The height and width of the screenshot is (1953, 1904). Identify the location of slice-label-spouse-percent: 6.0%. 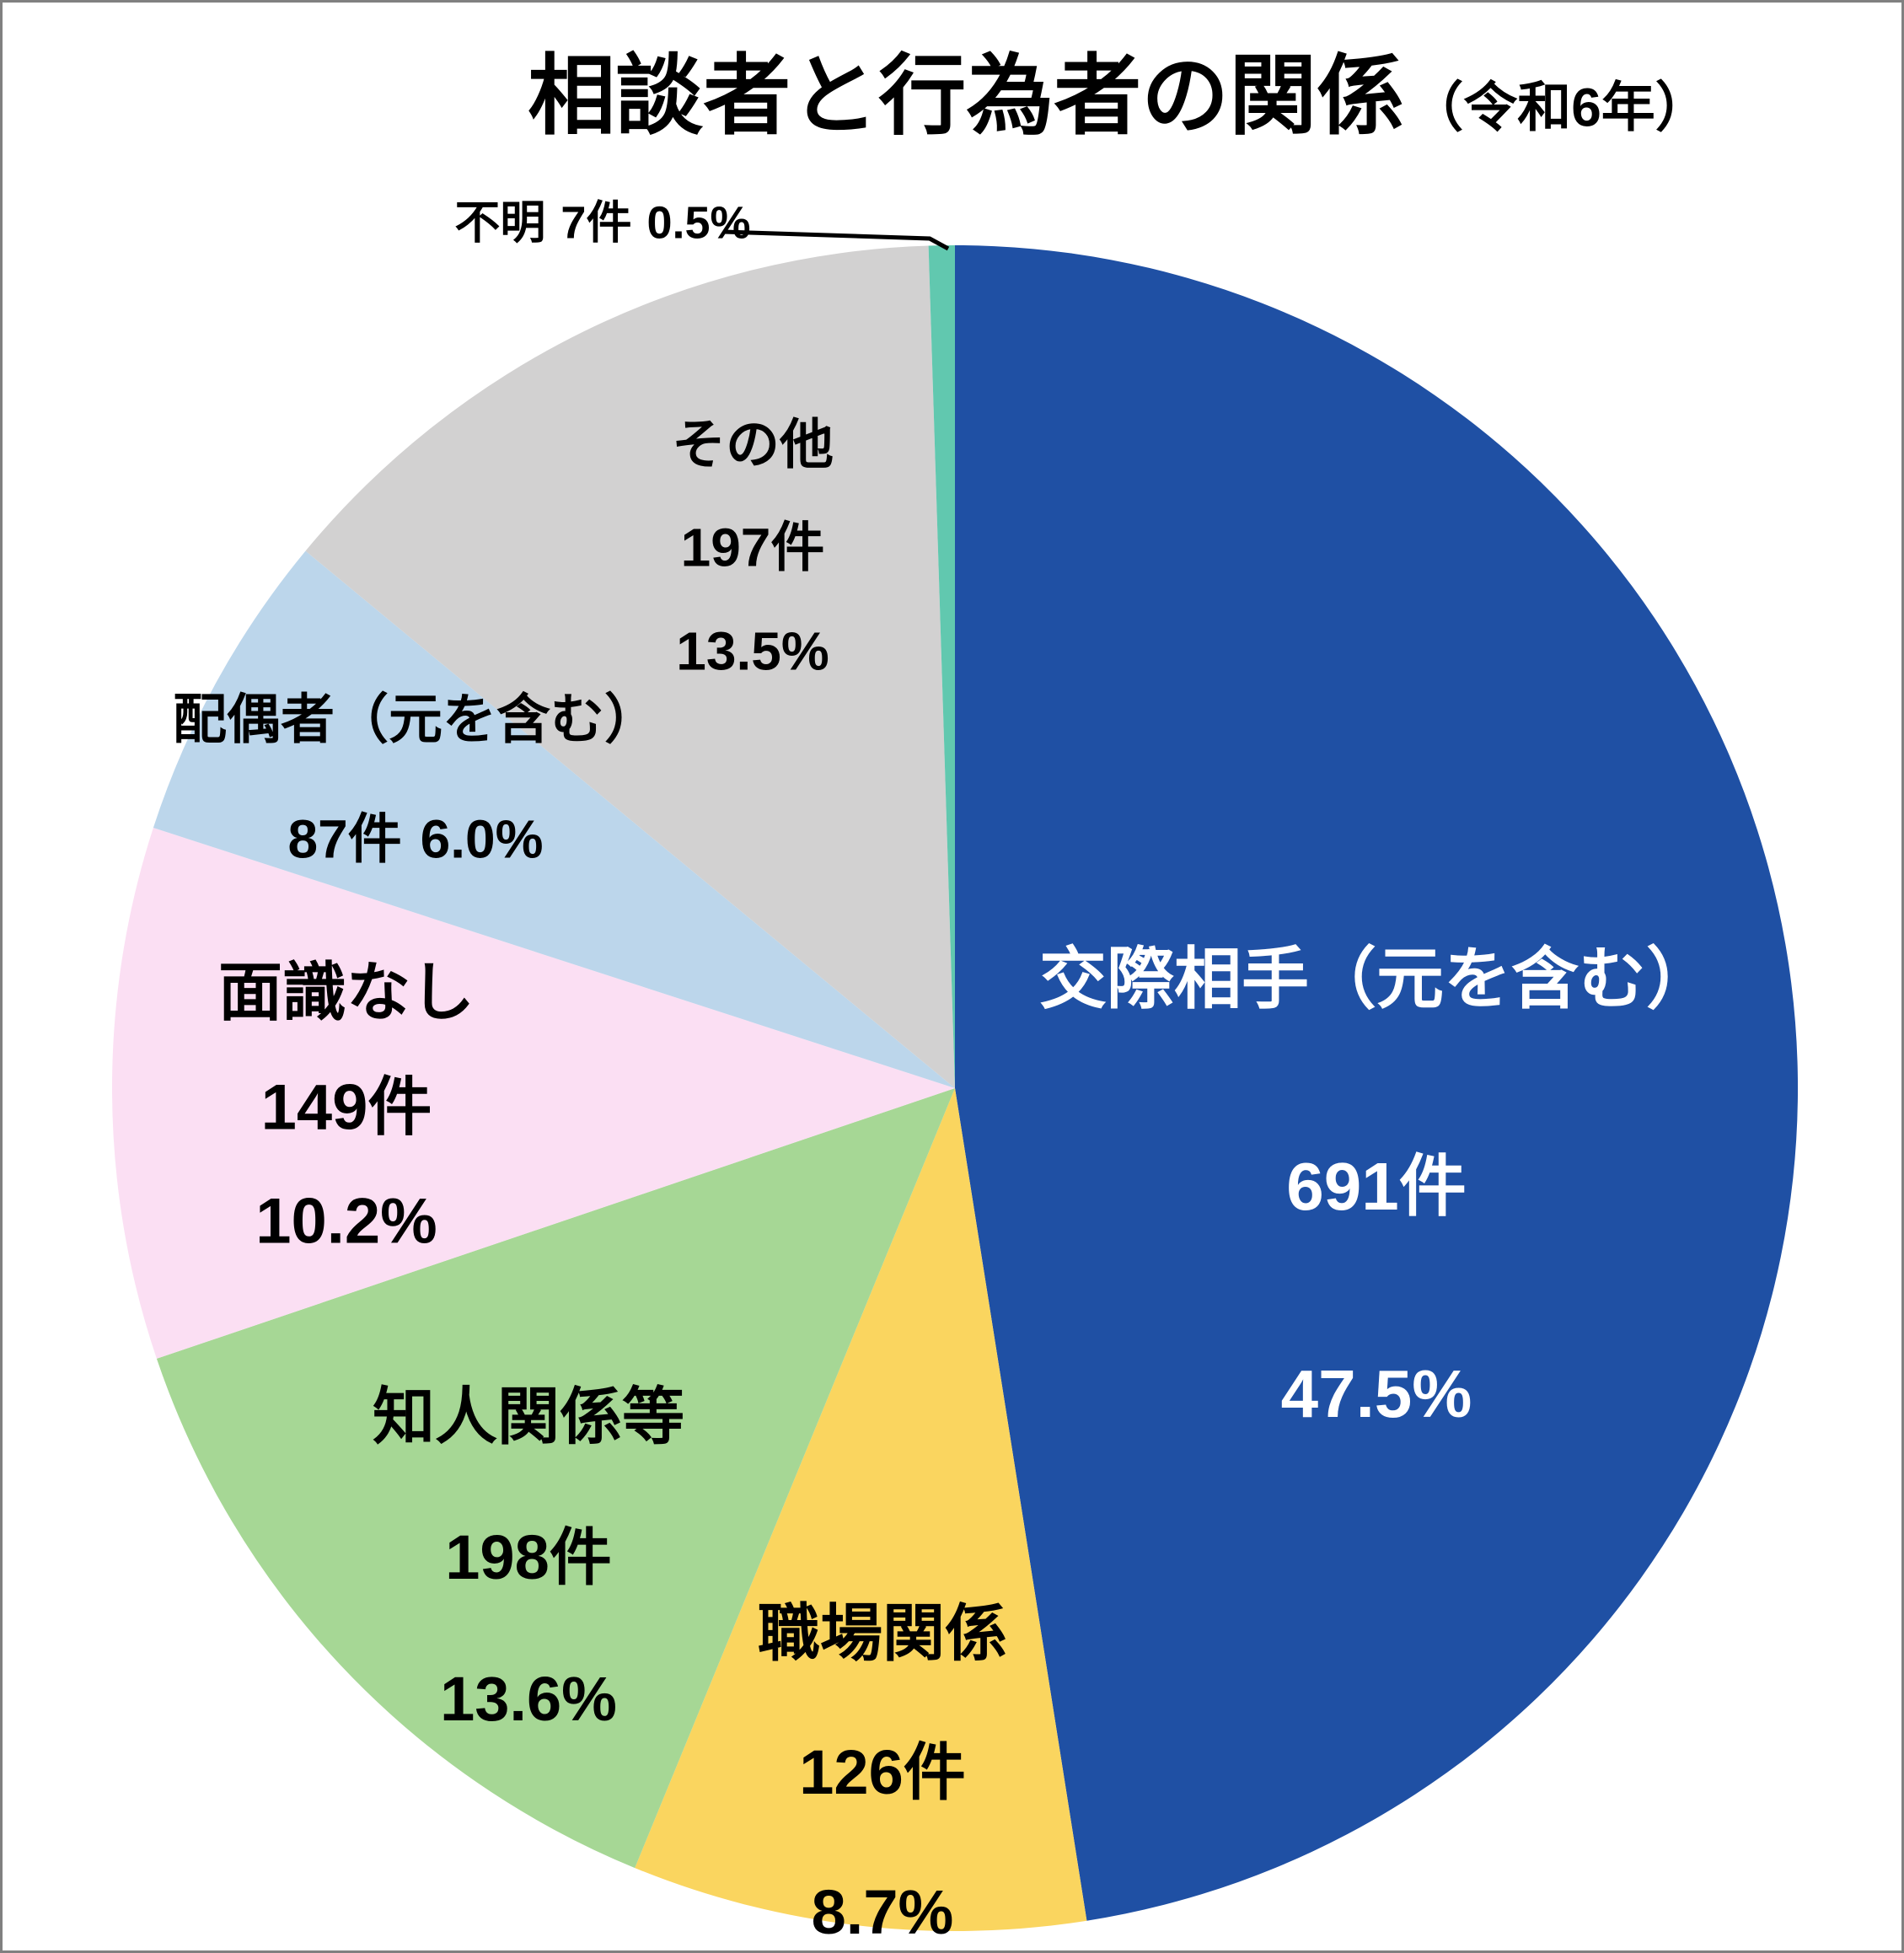
(482, 839).